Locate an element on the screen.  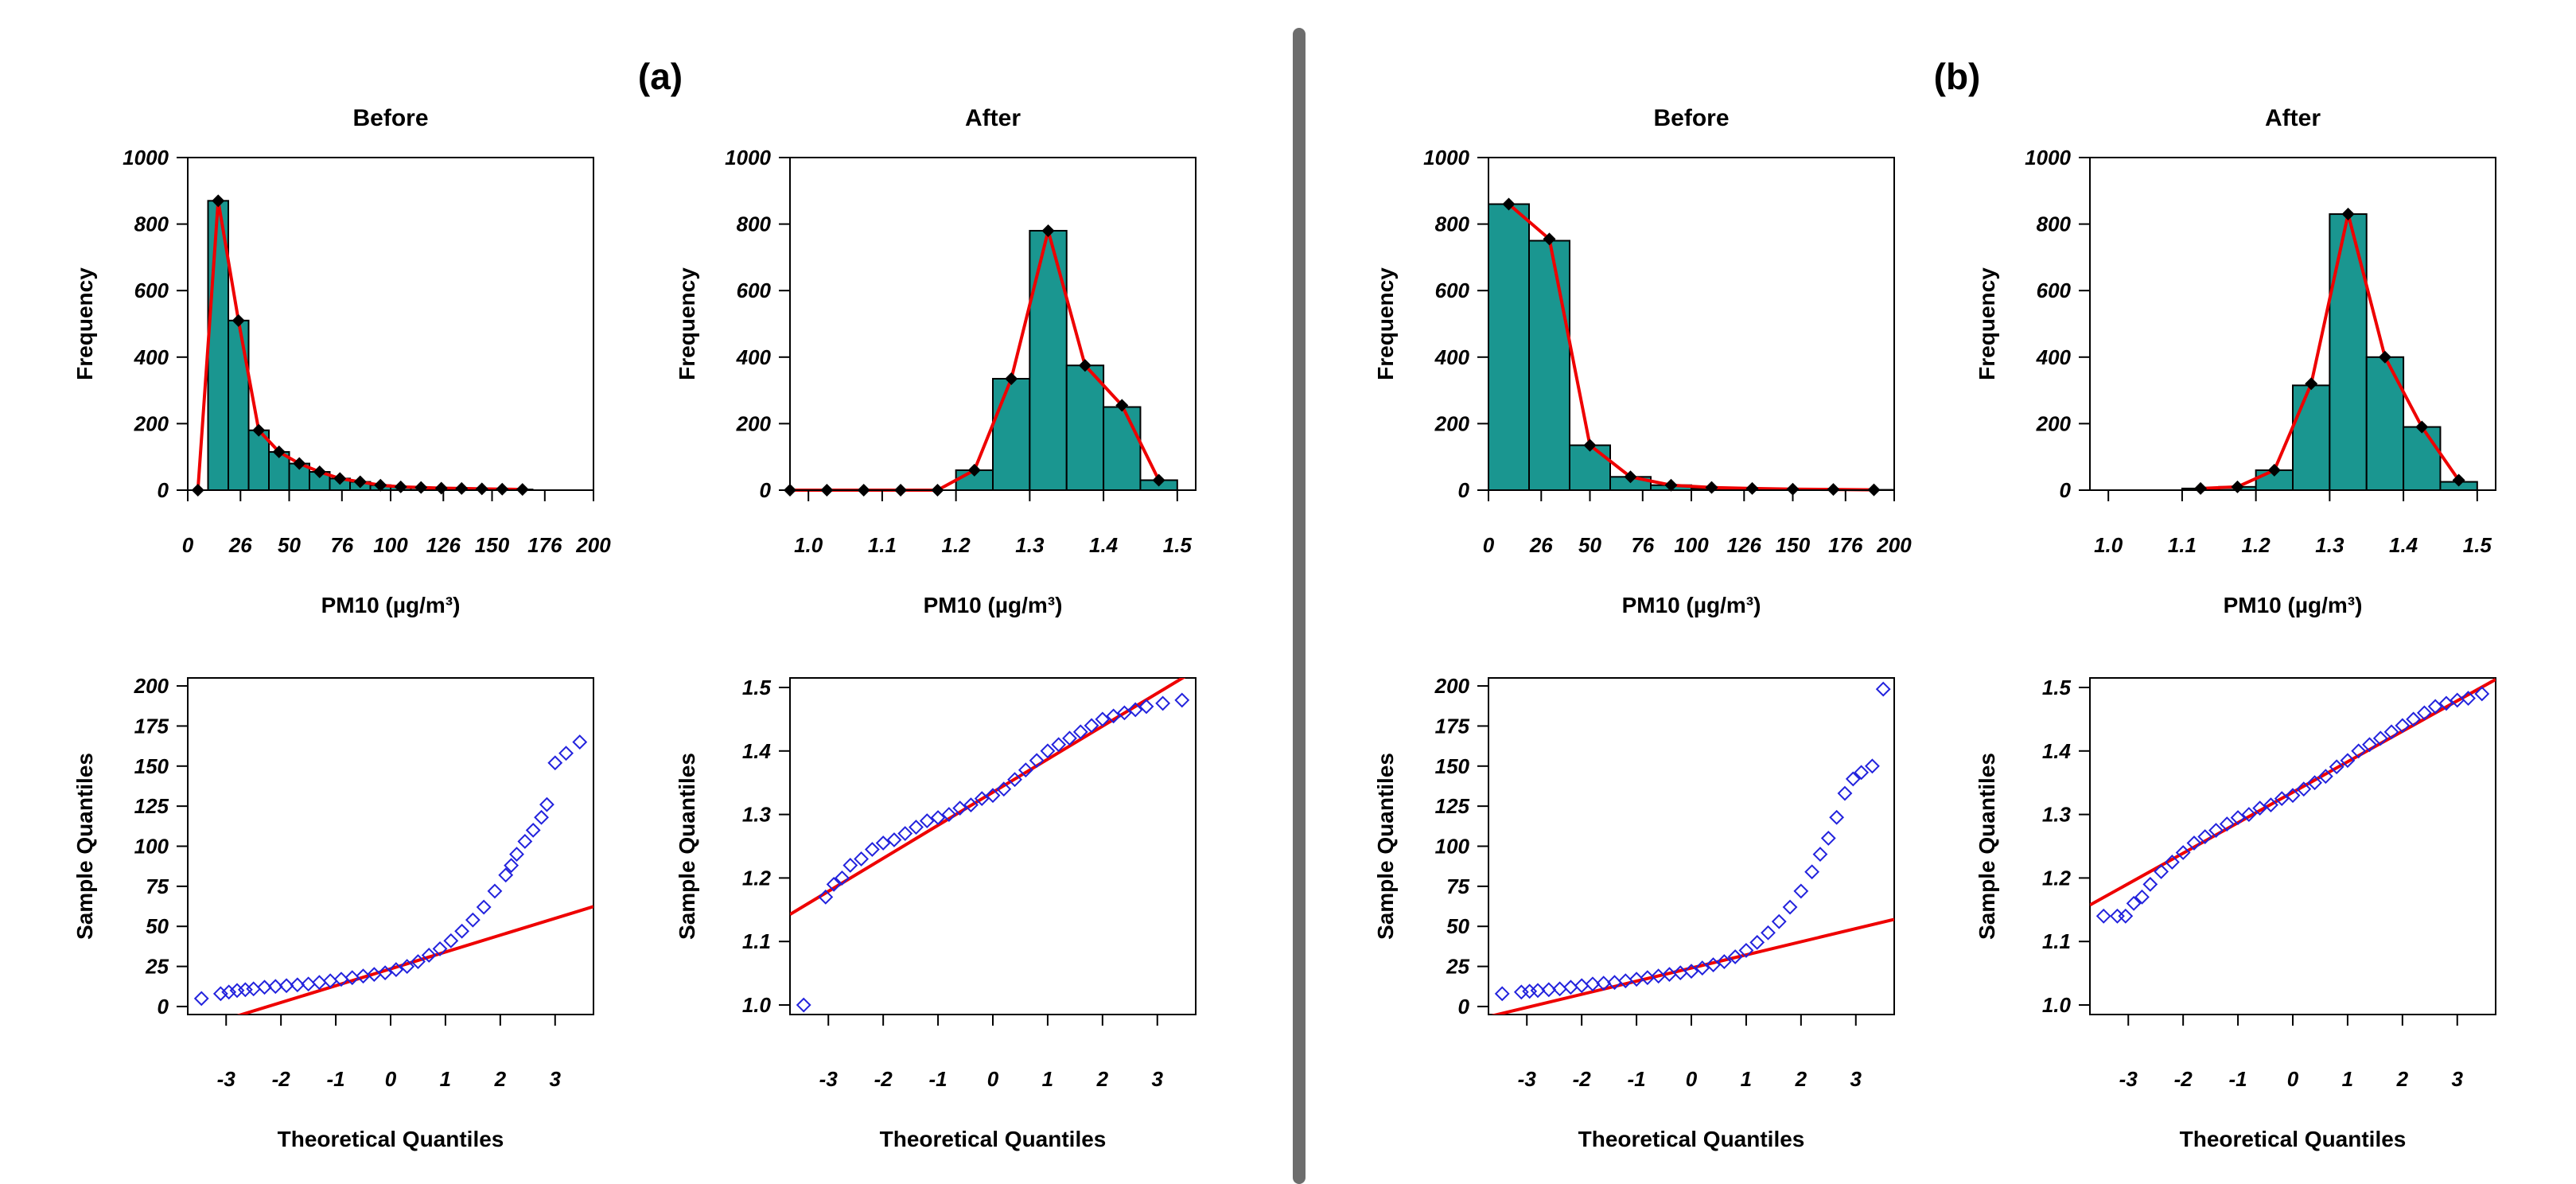
y-tick-label: 800 is located at coordinates (2055, 224).